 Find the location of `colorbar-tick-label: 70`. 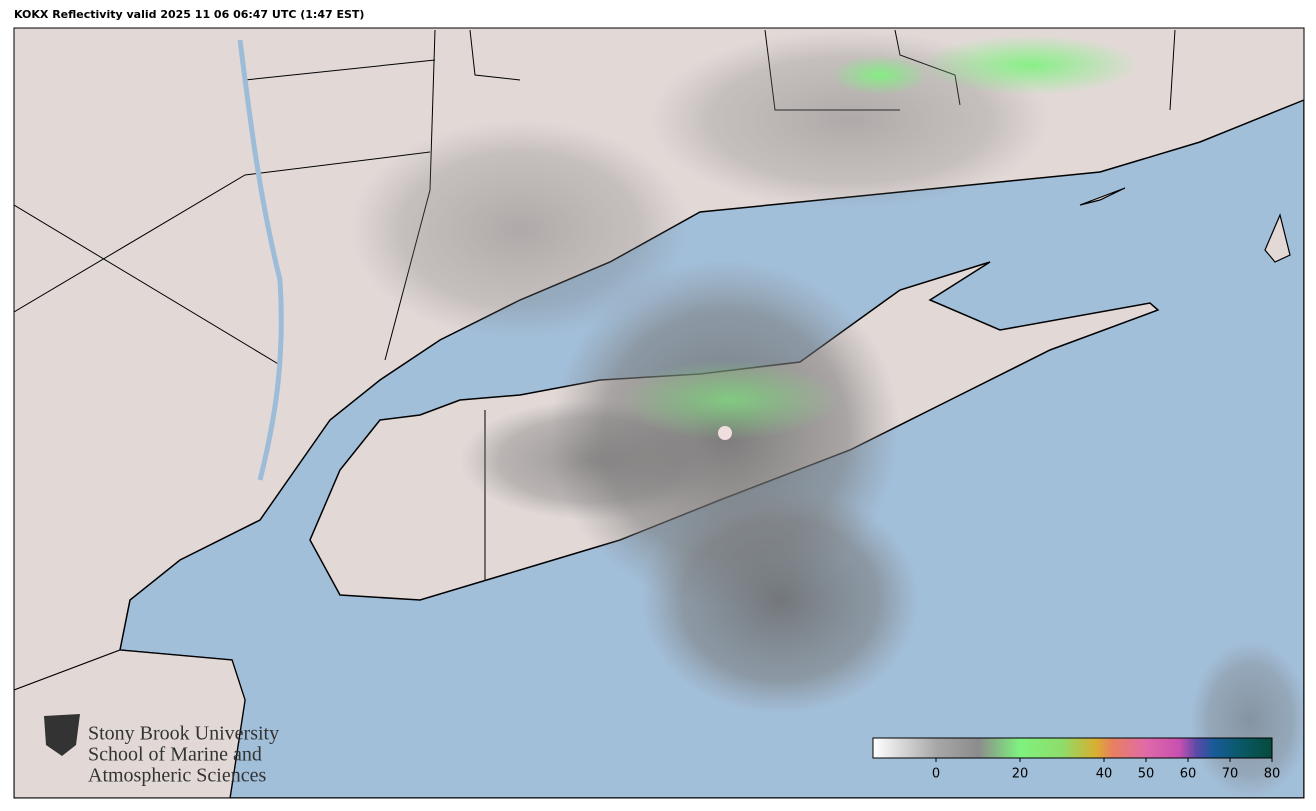

colorbar-tick-label: 70 is located at coordinates (1230, 774).